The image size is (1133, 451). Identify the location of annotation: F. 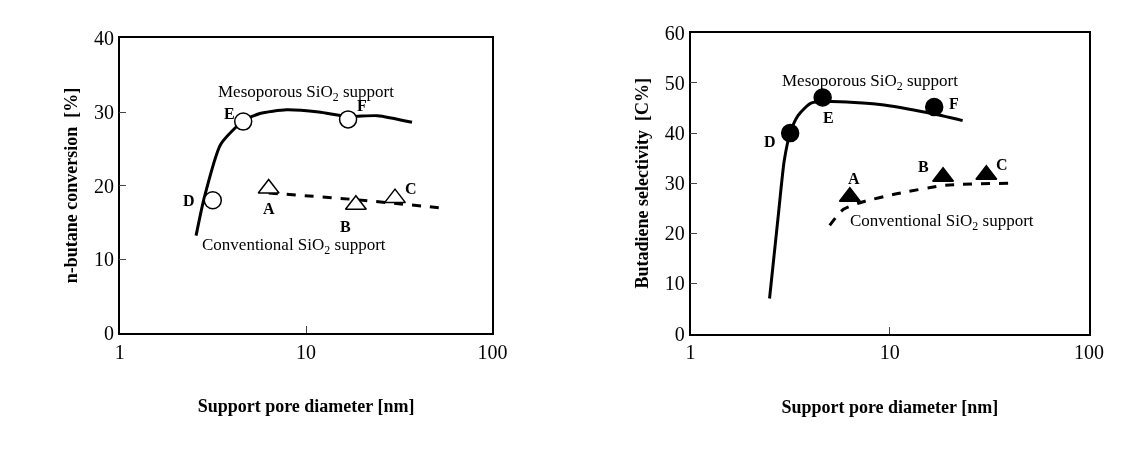
(954, 103).